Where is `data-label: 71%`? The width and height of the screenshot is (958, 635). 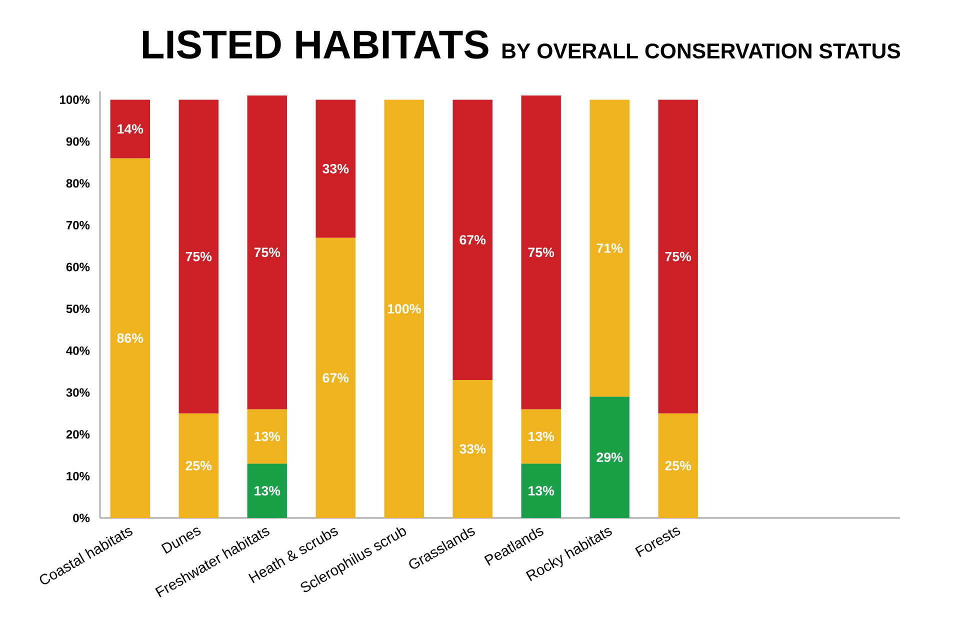
data-label: 71% is located at coordinates (609, 248).